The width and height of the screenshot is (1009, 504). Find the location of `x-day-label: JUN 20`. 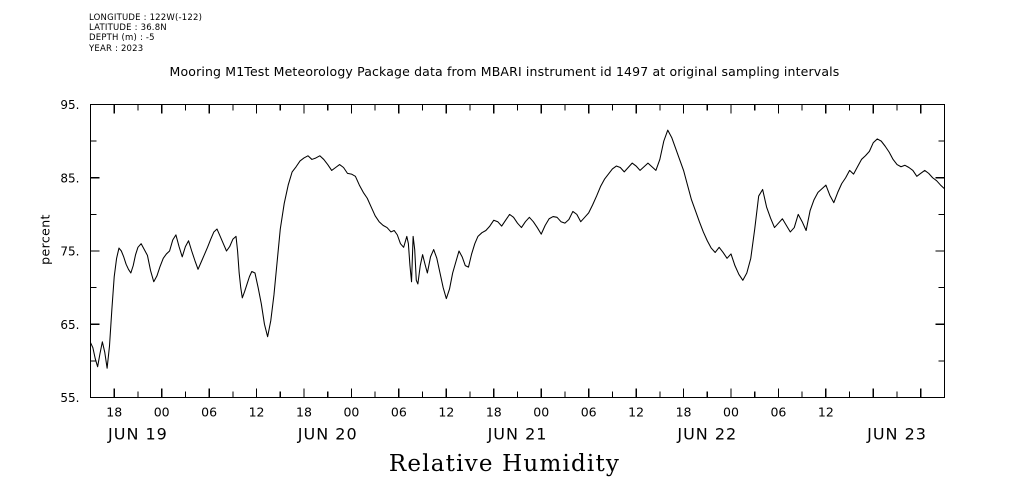

x-day-label: JUN 20 is located at coordinates (327, 434).